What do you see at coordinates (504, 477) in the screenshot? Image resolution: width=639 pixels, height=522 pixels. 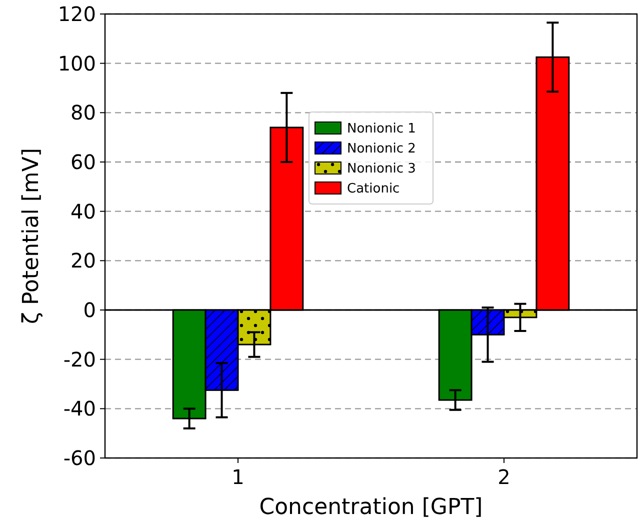 I see `x-tick-label: 2` at bounding box center [504, 477].